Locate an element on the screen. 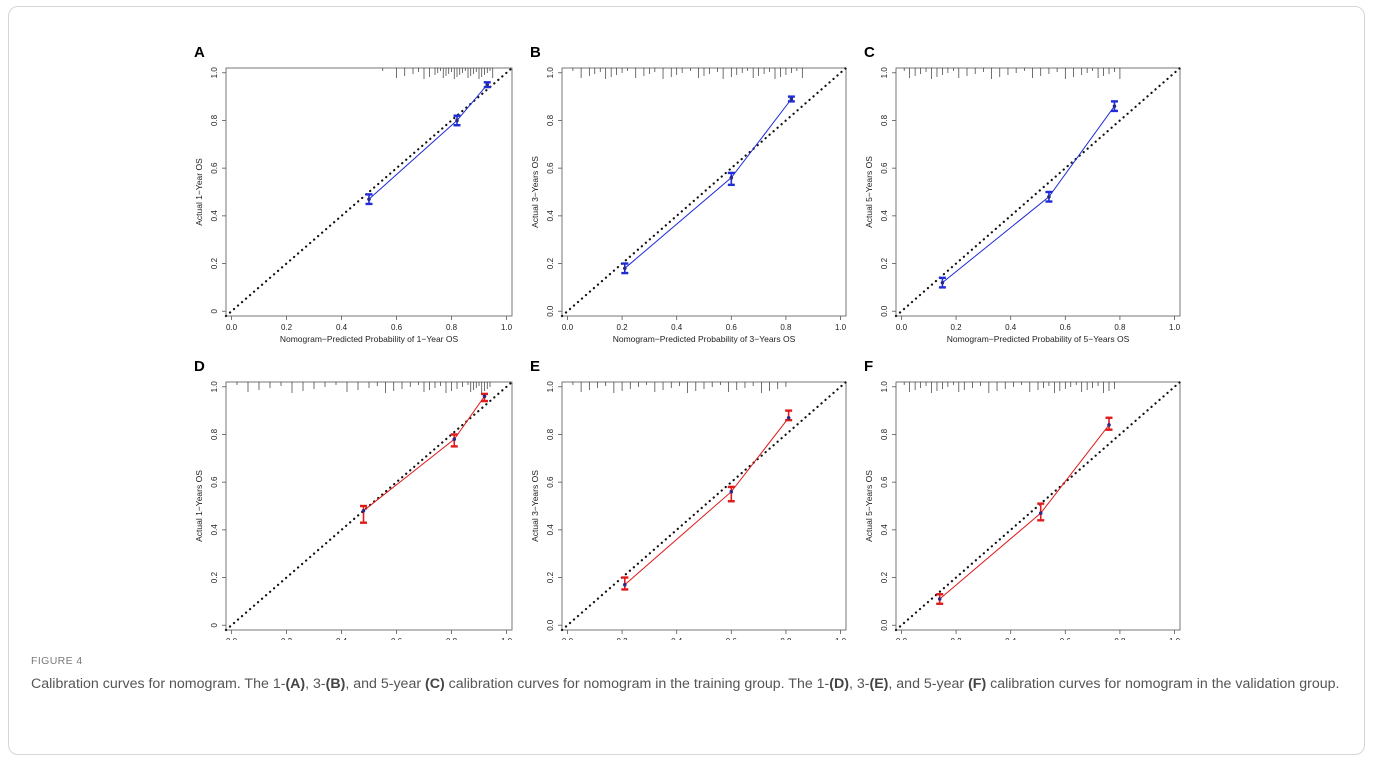 This screenshot has width=1373, height=765. panel-letter: A is located at coordinates (199, 52).